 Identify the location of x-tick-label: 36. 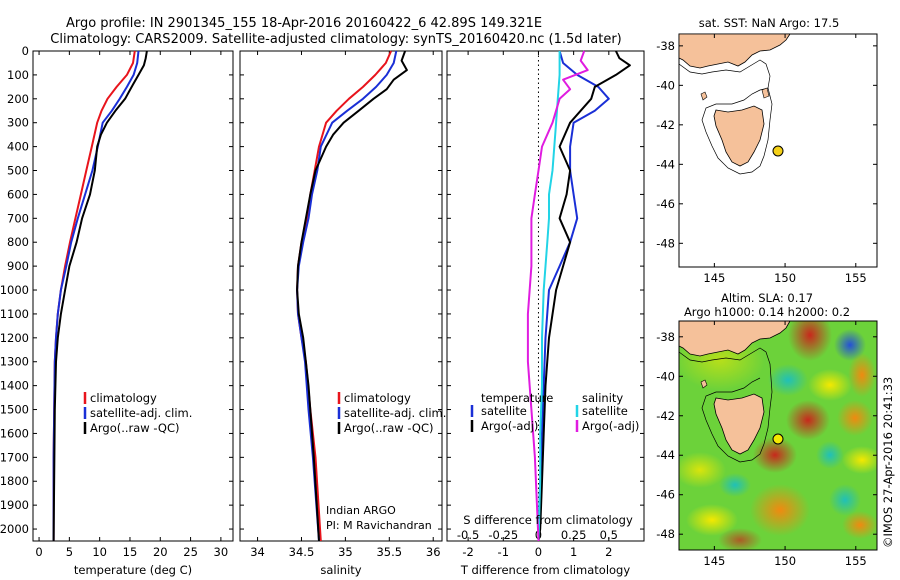
(433, 552).